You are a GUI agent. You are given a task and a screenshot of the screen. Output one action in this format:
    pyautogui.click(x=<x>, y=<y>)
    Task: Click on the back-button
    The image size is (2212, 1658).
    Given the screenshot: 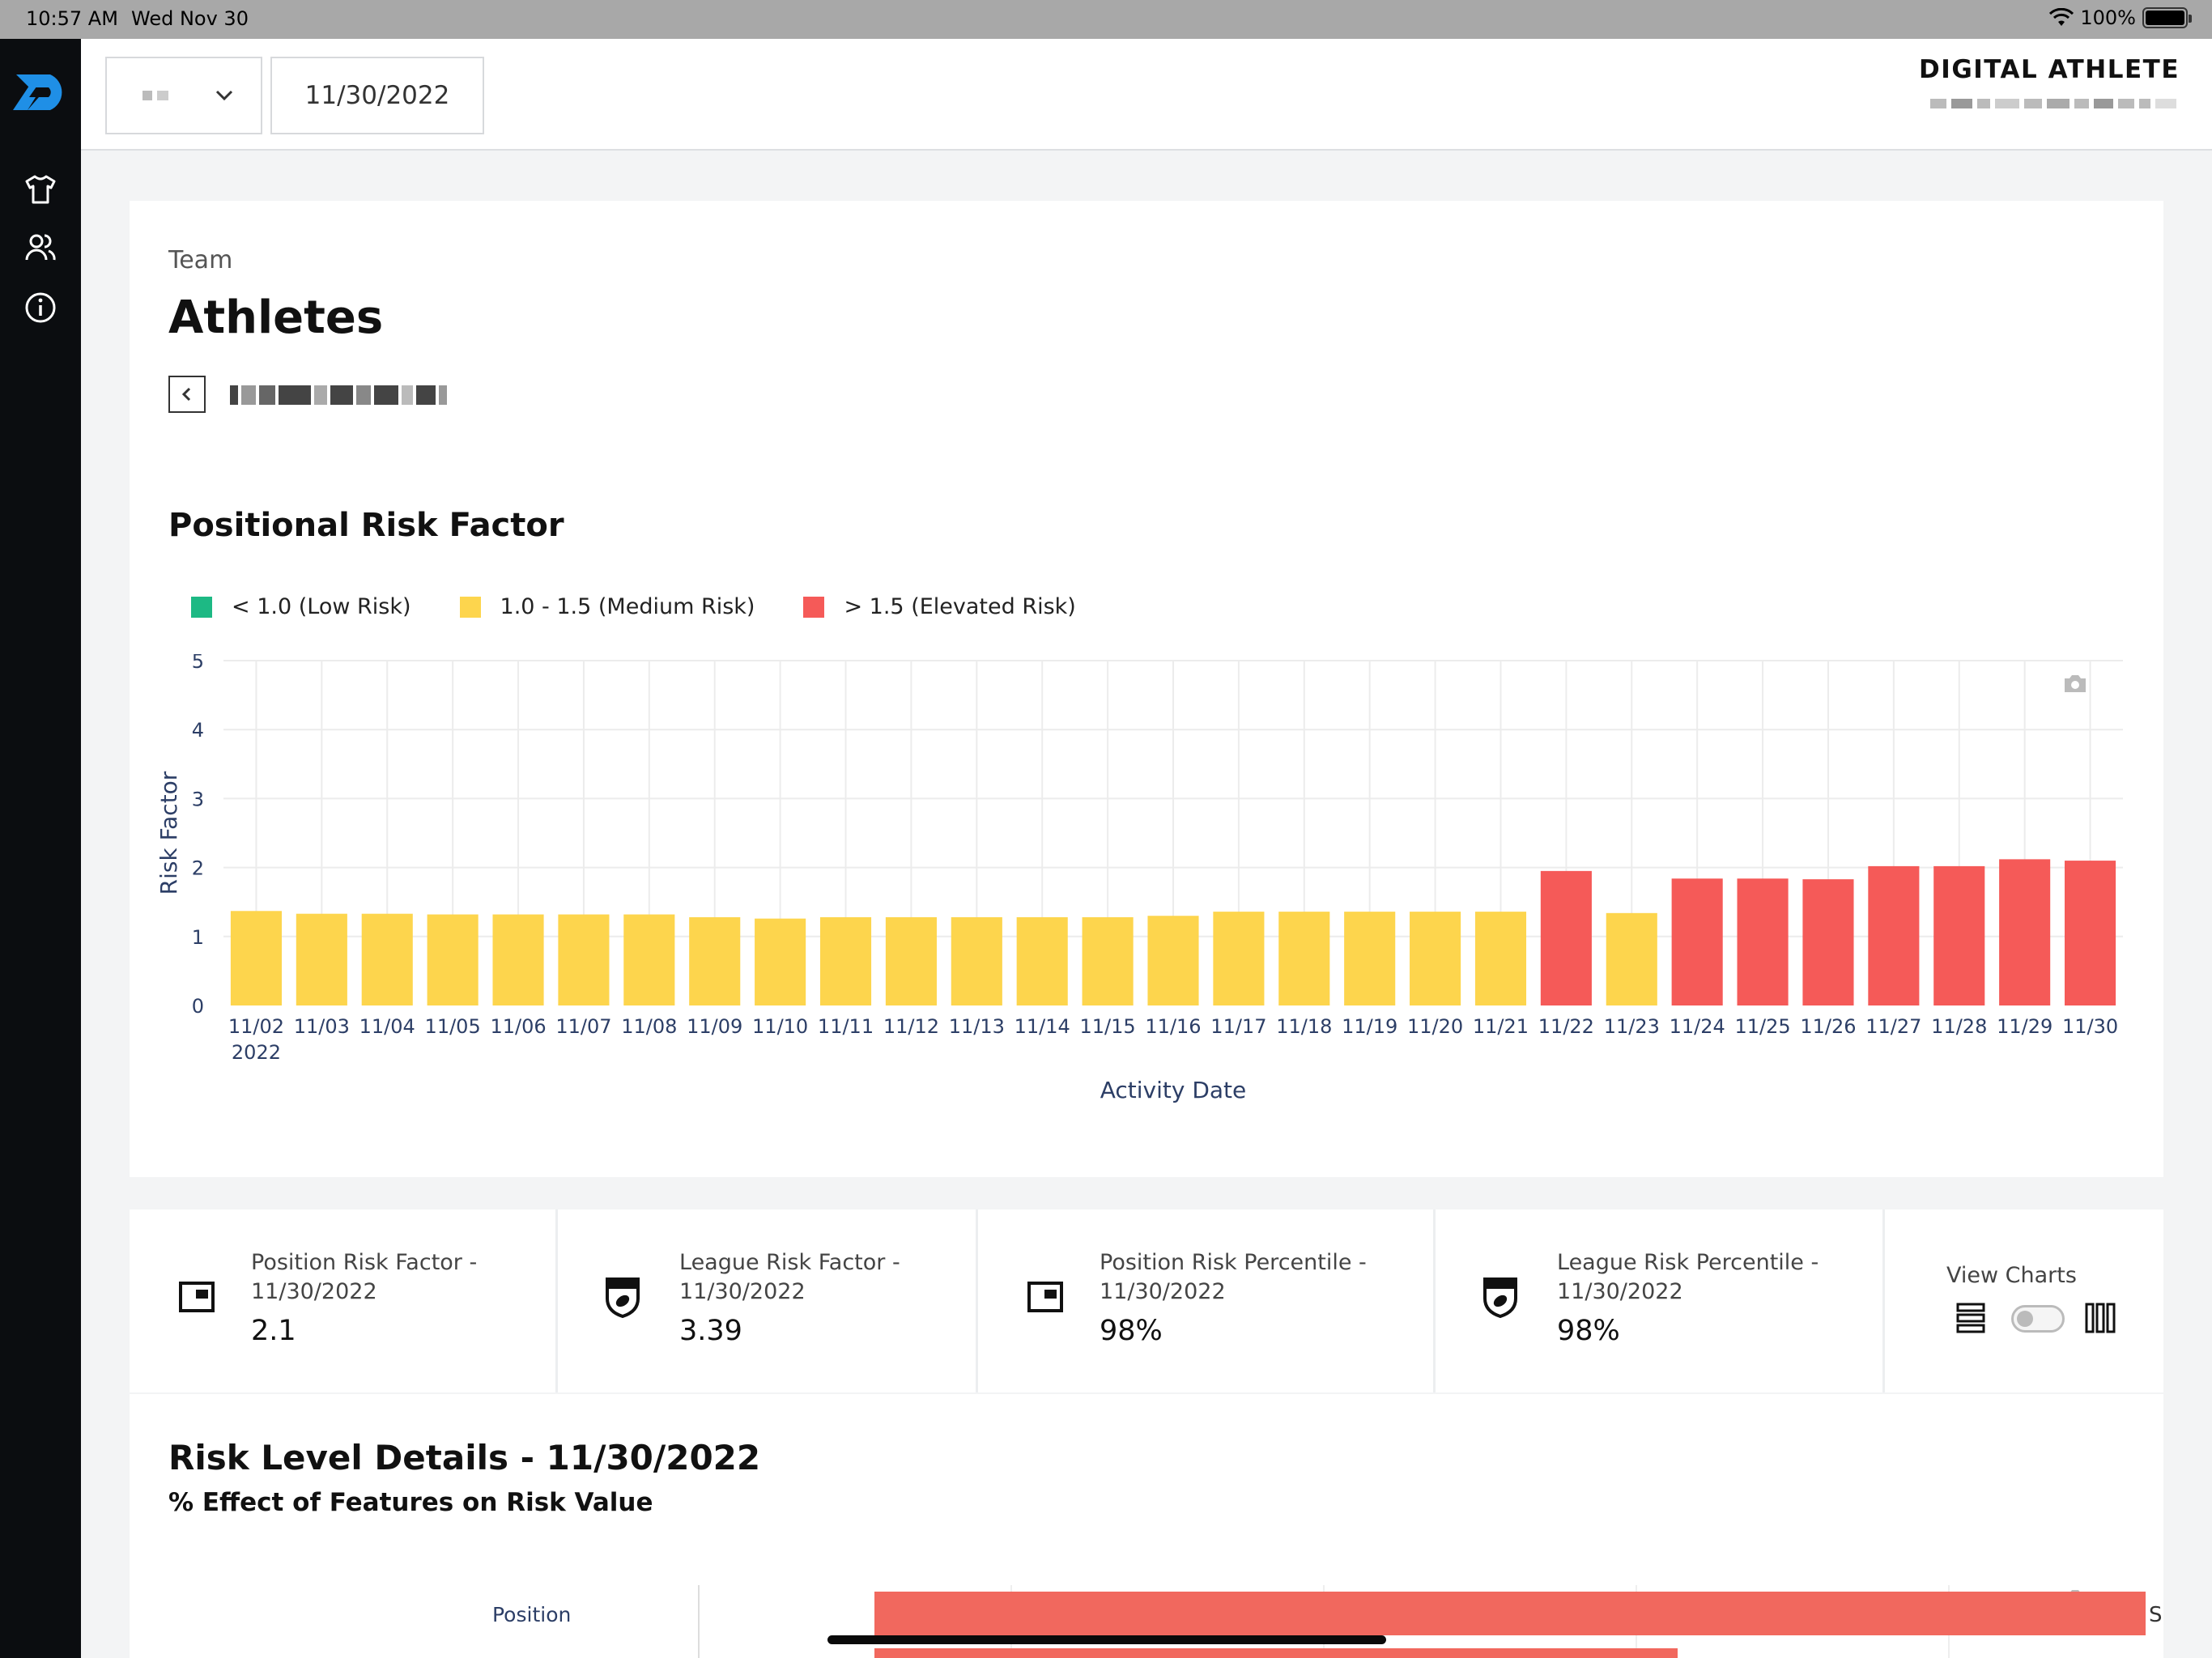 What is the action you would take?
    pyautogui.click(x=187, y=394)
    